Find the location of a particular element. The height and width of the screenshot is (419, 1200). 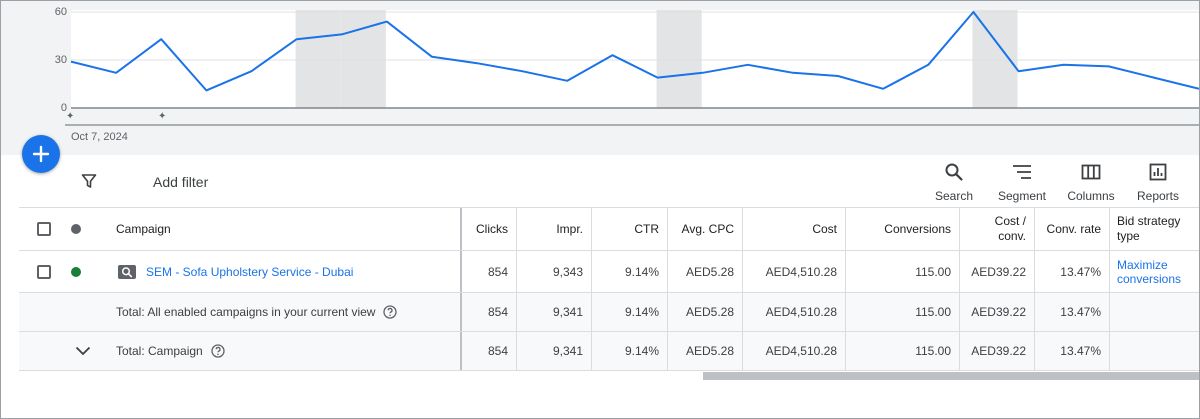

y-tick-0: 0 is located at coordinates (63, 108).